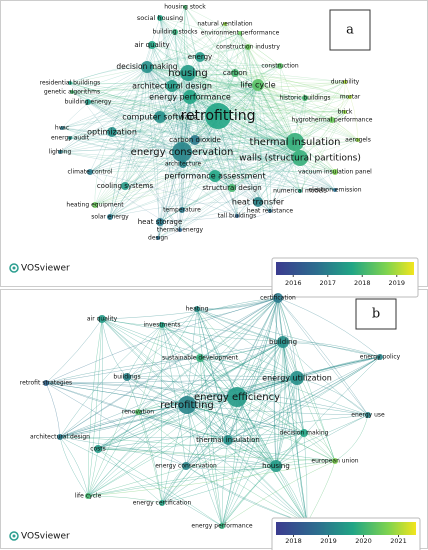 Image resolution: width=428 pixels, height=550 pixels. I want to click on node-label: architecture, so click(183, 164).